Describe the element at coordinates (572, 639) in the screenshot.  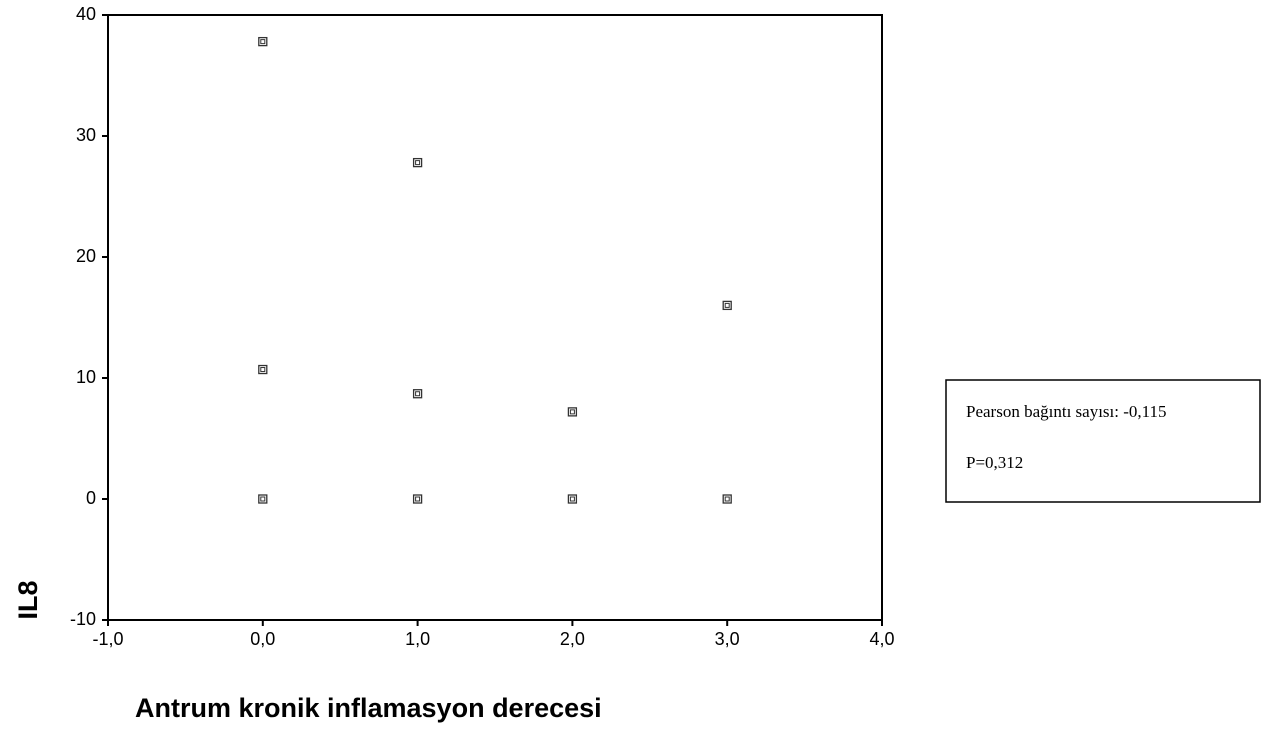
I see `x-tick-label: 2,0` at that location.